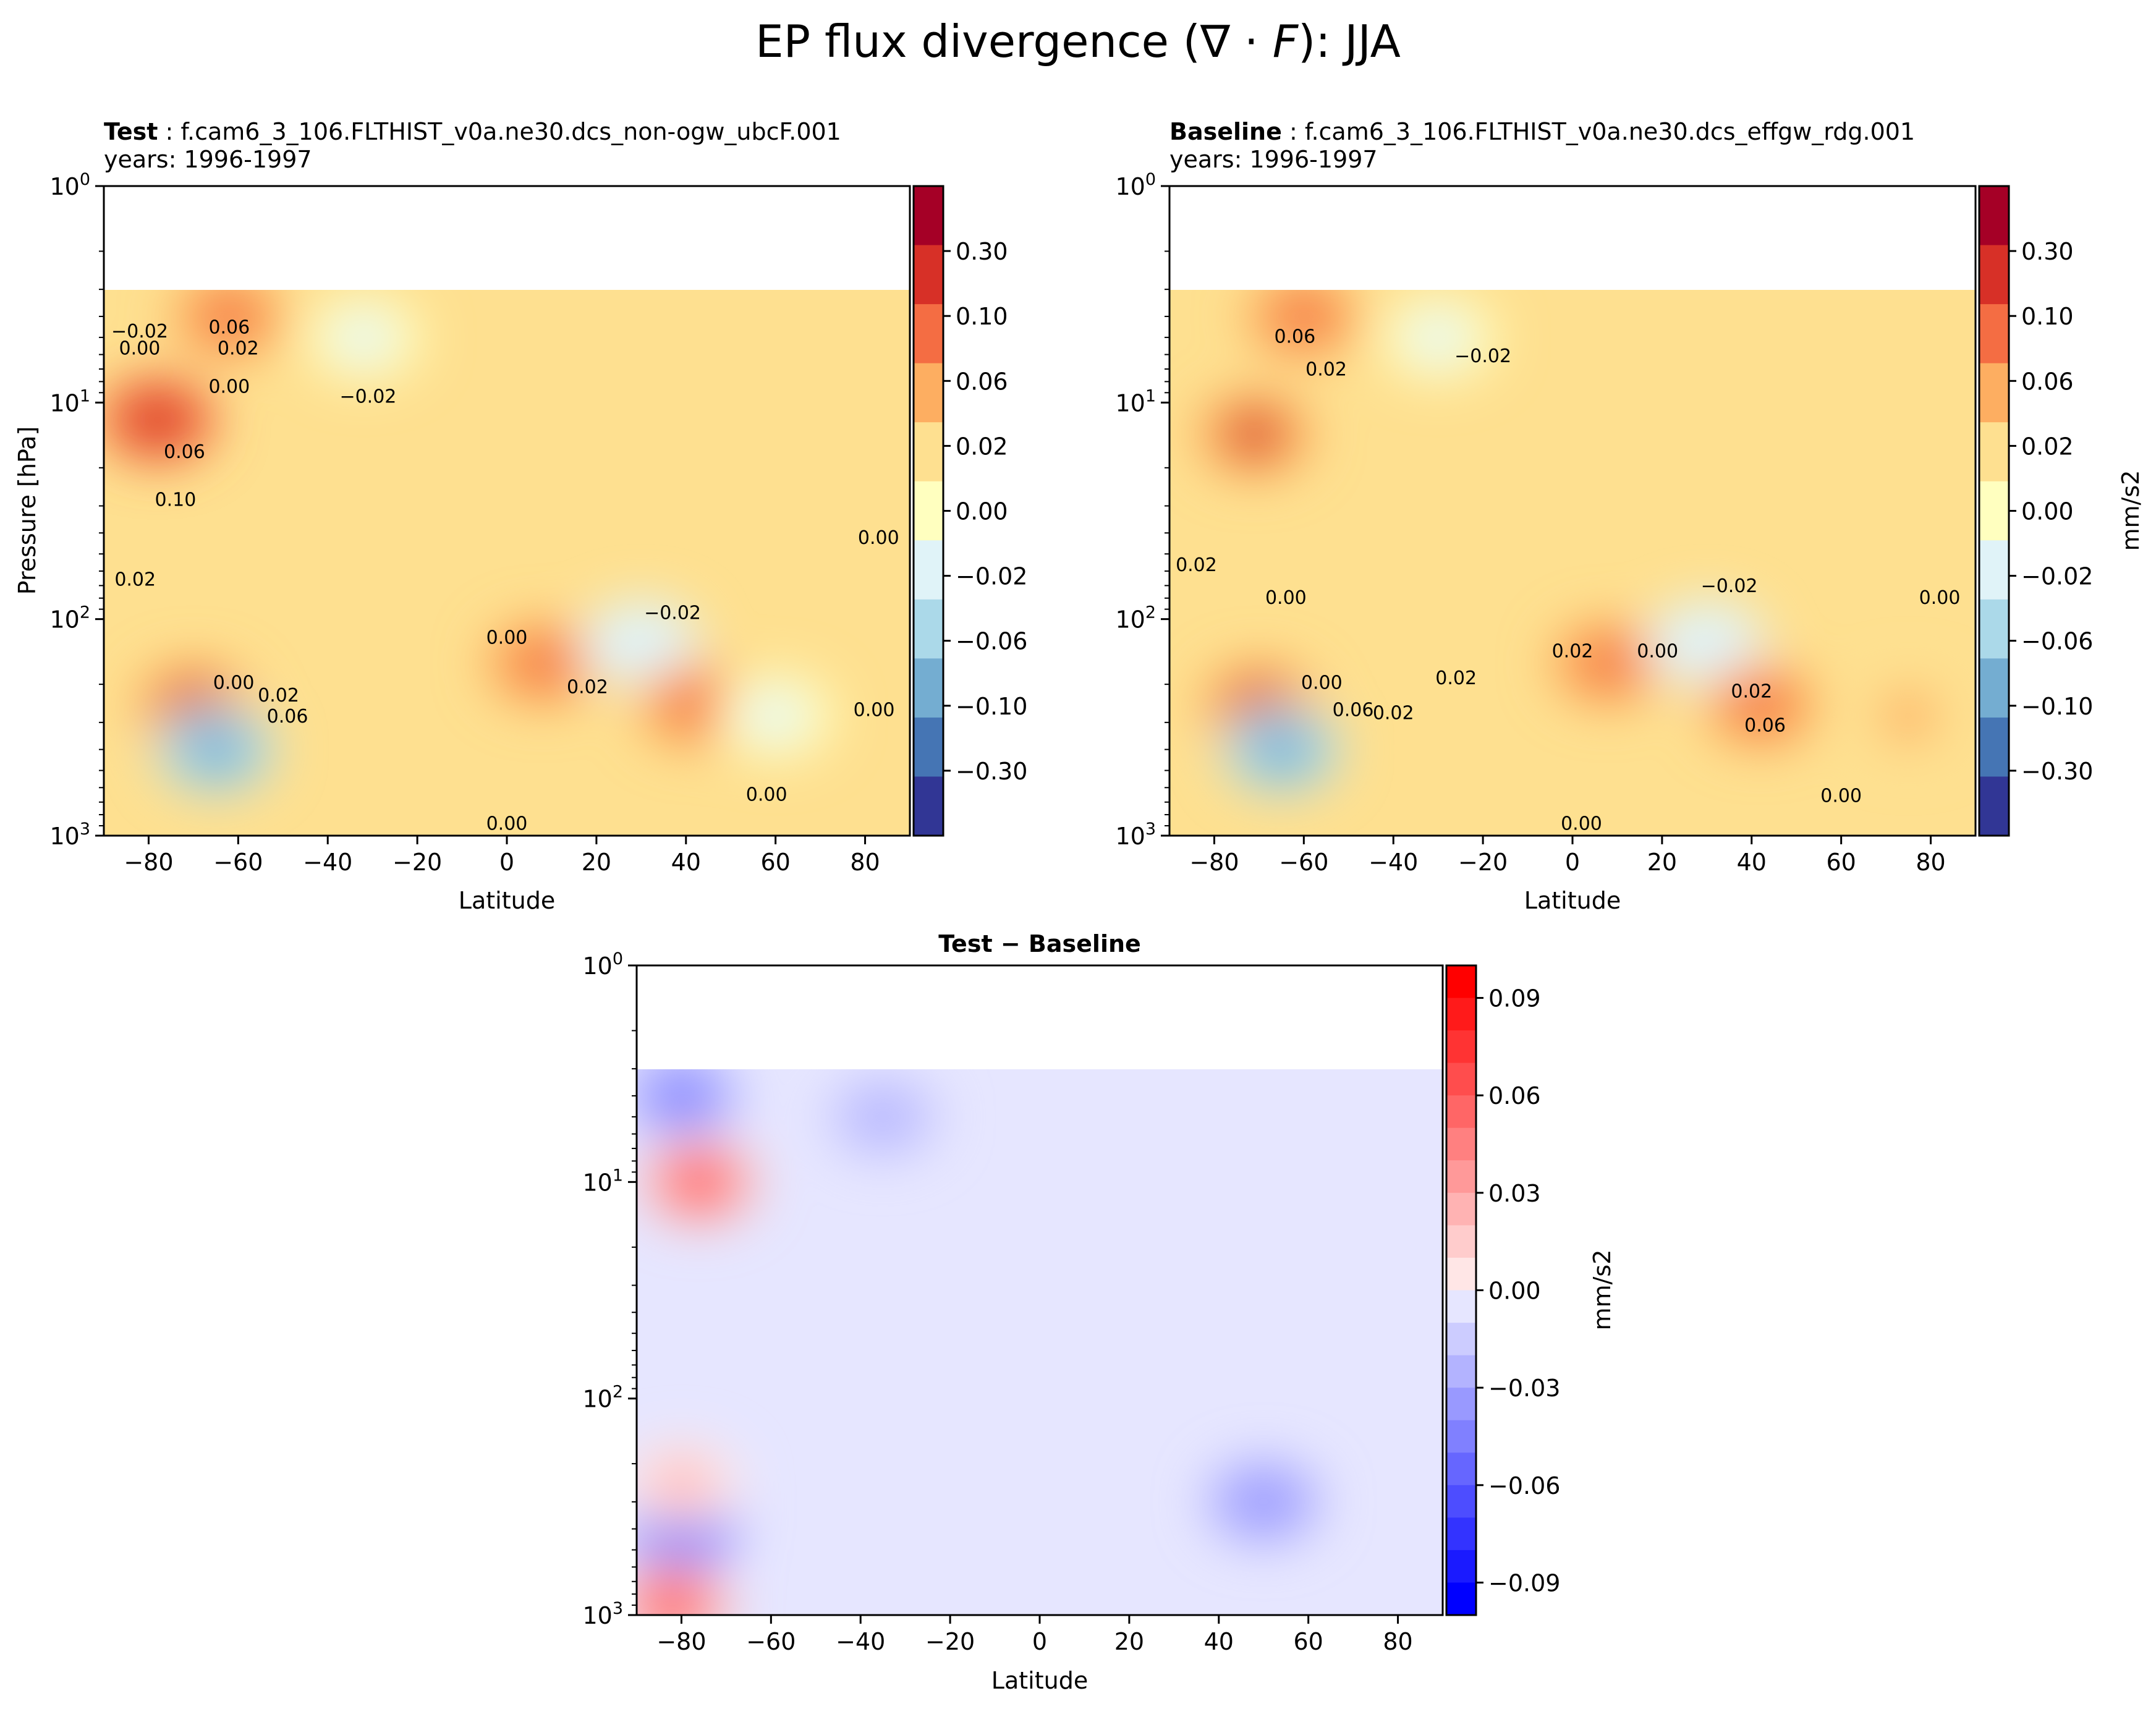 Image resolution: width=2156 pixels, height=1709 pixels. Describe the element at coordinates (2047, 381) in the screenshot. I see `baseline-colorbar-tick-label-6: 0.06` at that location.